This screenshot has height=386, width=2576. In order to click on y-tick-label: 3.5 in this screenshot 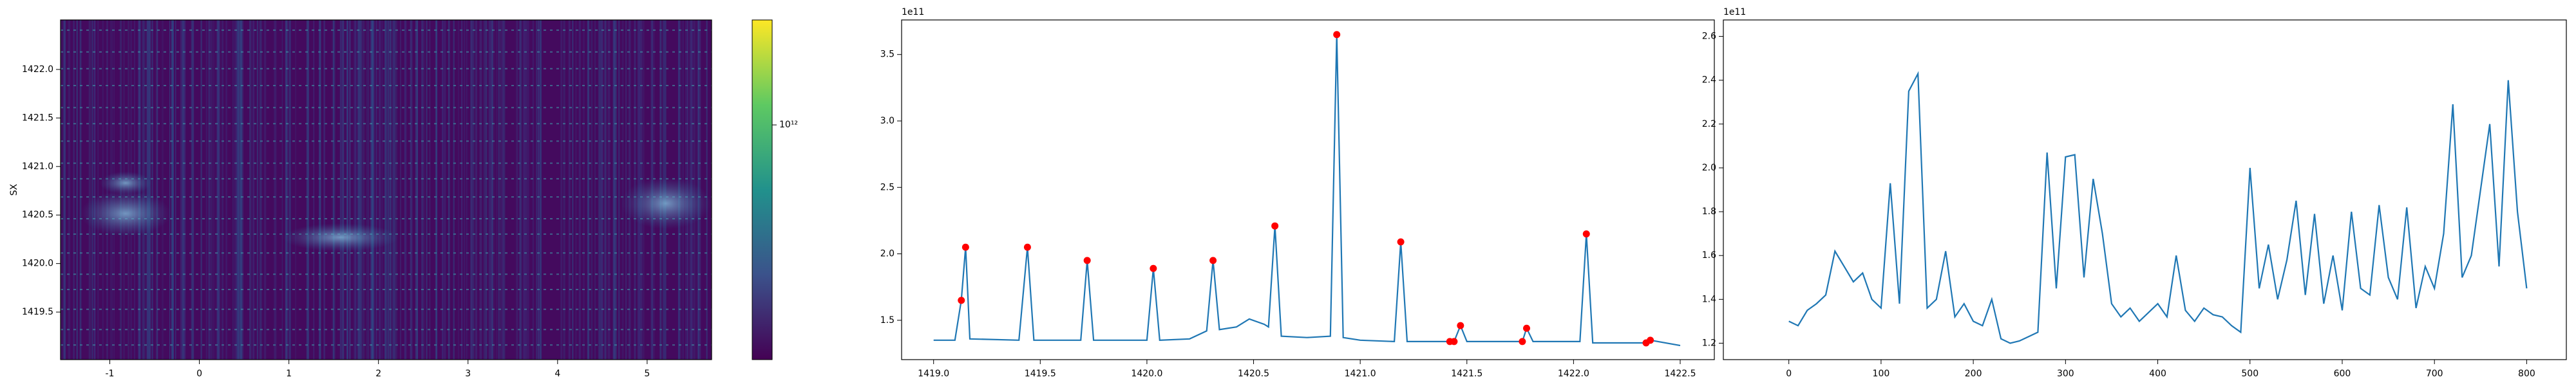, I will do `click(887, 55)`.